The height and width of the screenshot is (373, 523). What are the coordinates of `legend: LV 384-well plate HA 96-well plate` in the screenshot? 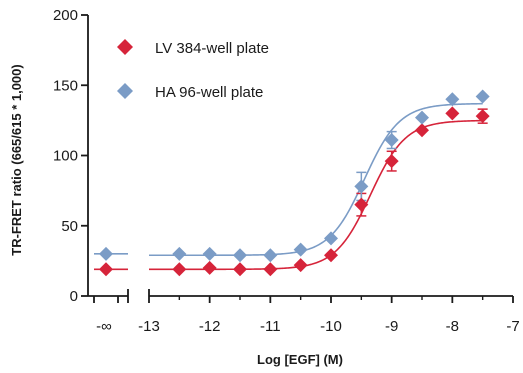 It's located at (193, 70).